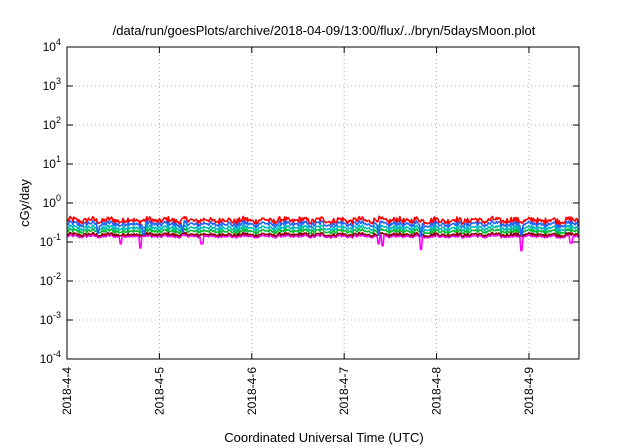 The image size is (640, 448). Describe the element at coordinates (252, 391) in the screenshot. I see `x-tick-label: 2018-4-6` at that location.